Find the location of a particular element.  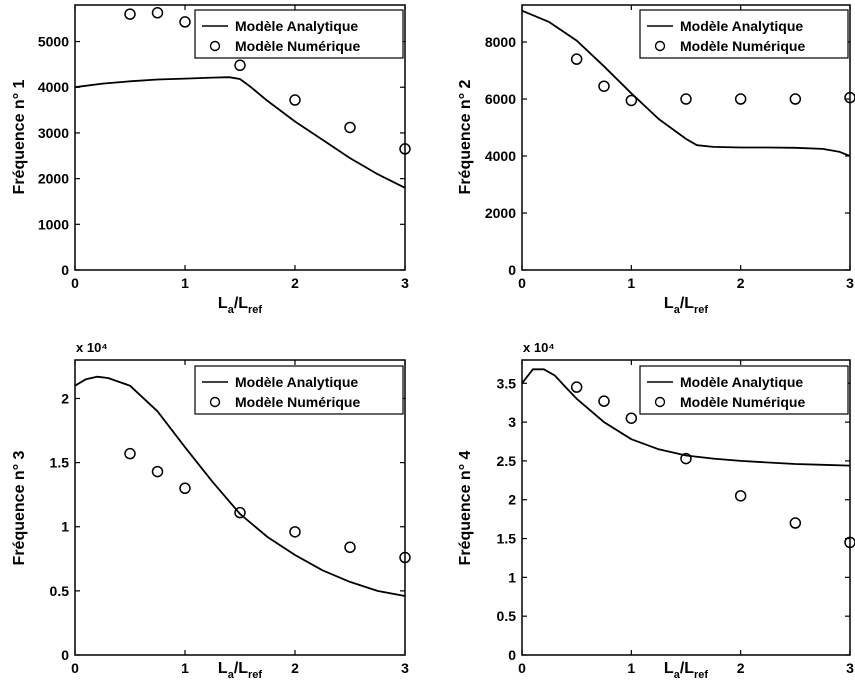

y-axis-label: Fréquence n° 3 is located at coordinates (19, 507).